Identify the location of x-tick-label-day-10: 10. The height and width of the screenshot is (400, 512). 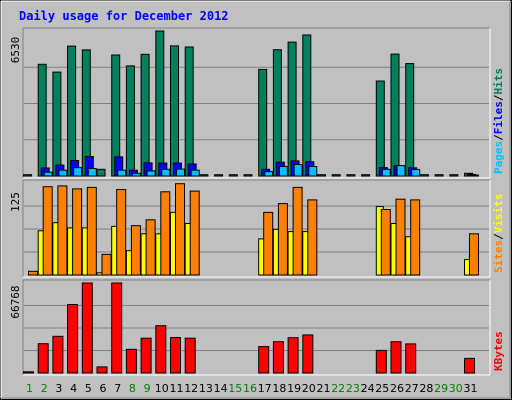
(162, 388).